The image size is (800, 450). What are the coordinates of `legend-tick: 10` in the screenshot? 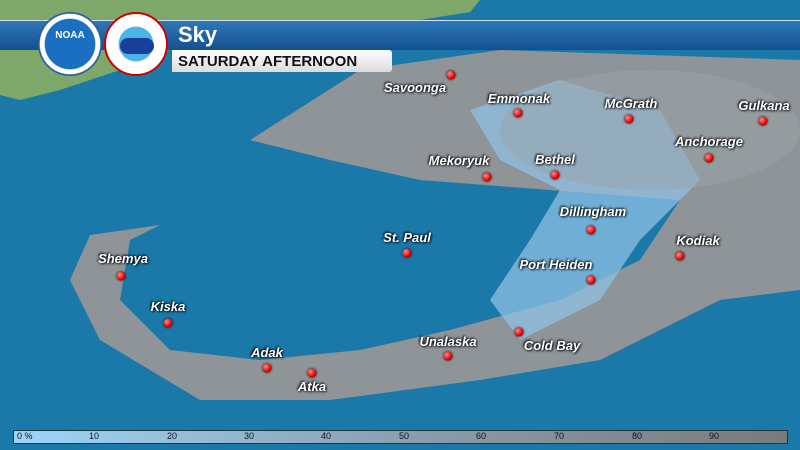 It's located at (94, 436).